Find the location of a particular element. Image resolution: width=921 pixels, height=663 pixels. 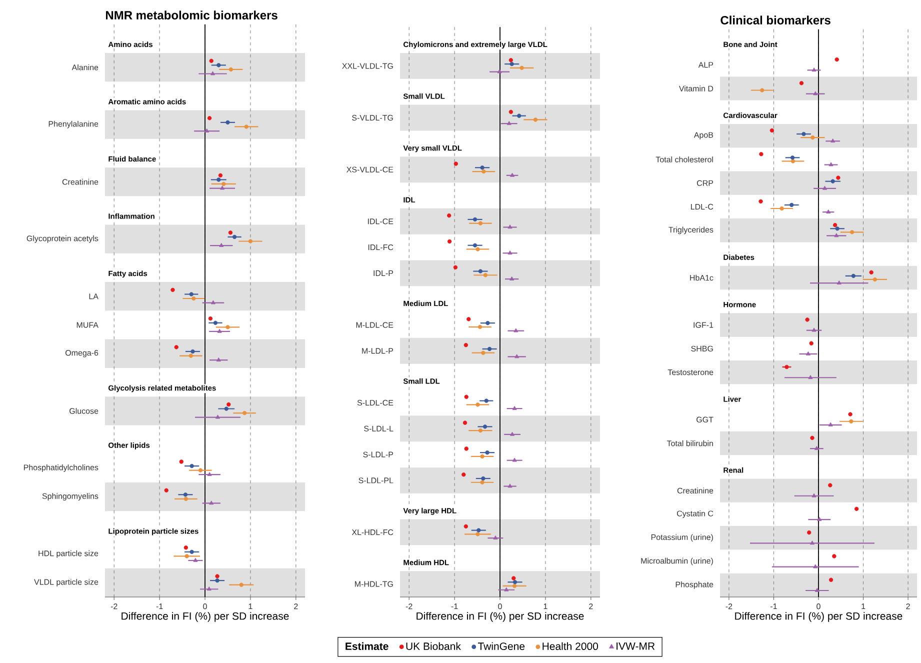

y-tick-label: Sphingomyelins is located at coordinates (70, 497).